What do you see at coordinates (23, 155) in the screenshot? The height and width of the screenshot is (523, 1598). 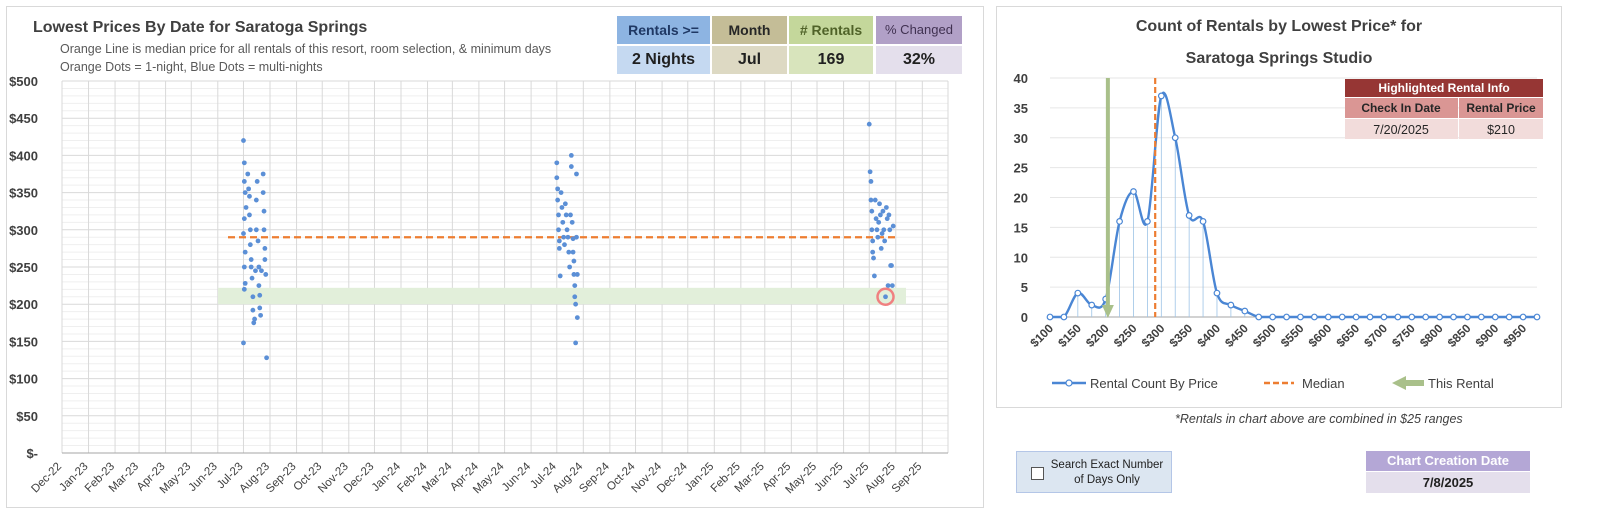 I see `y-tick-label: $400` at bounding box center [23, 155].